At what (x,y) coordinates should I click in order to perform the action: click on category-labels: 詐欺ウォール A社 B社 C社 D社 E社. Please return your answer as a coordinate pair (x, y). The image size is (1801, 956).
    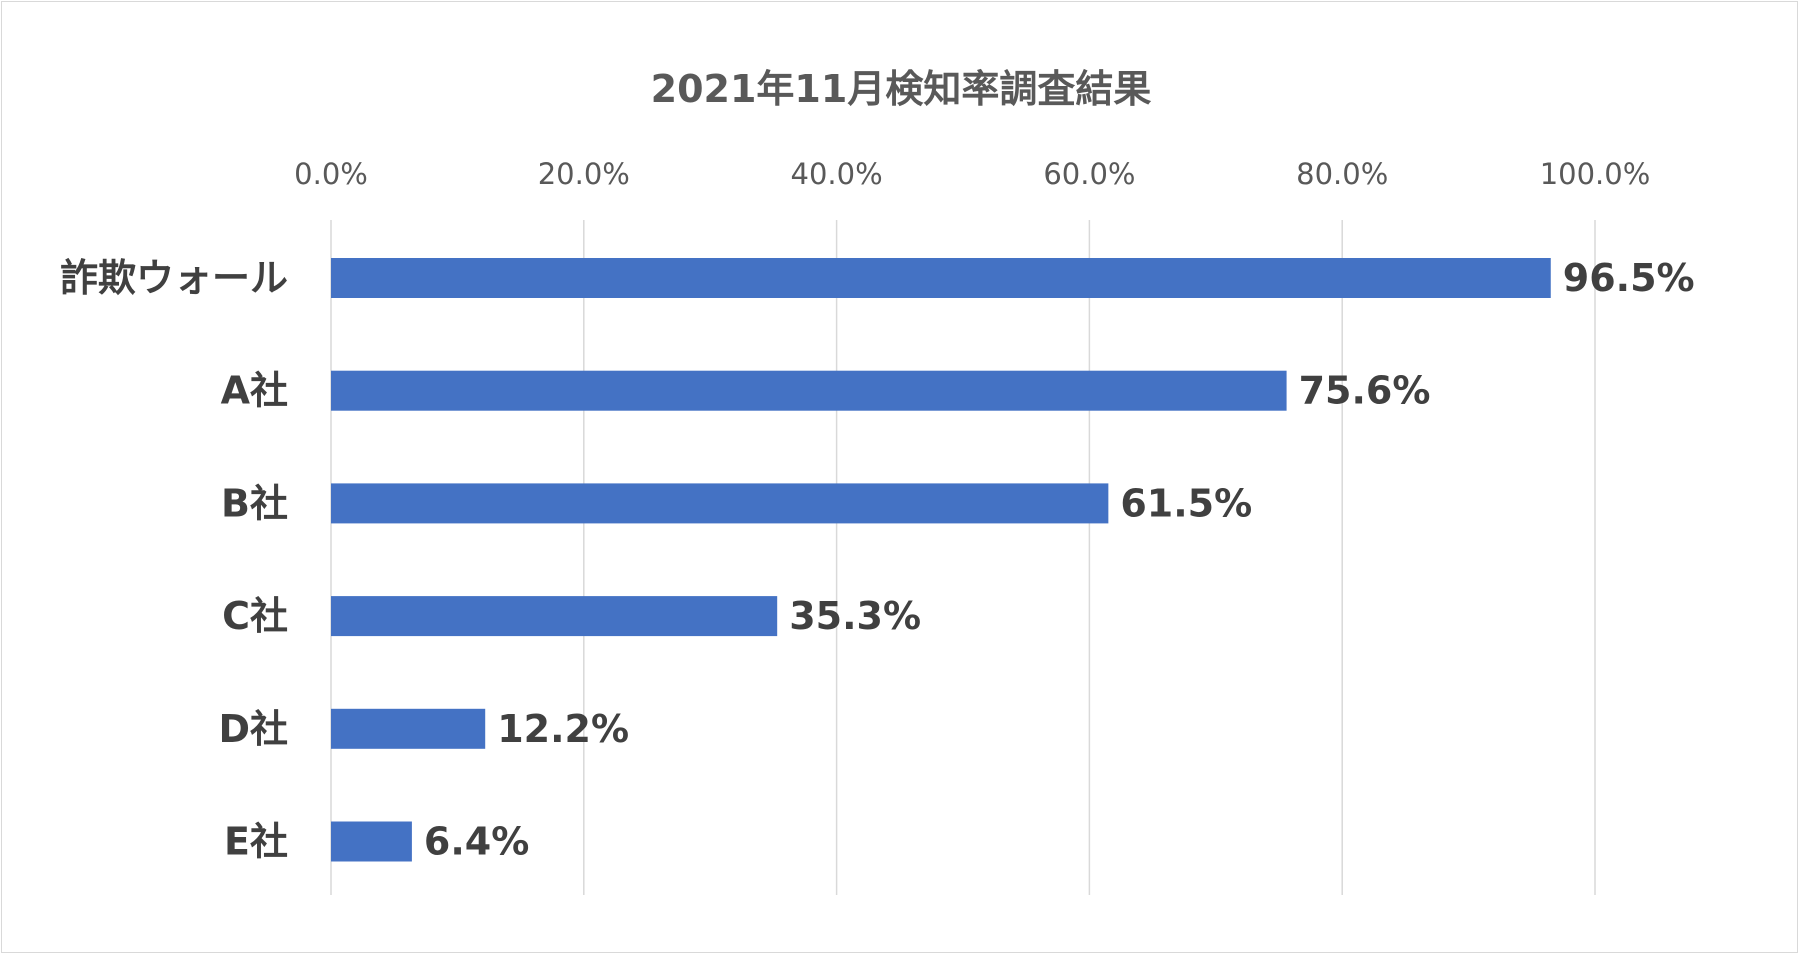
    Looking at the image, I should click on (174, 560).